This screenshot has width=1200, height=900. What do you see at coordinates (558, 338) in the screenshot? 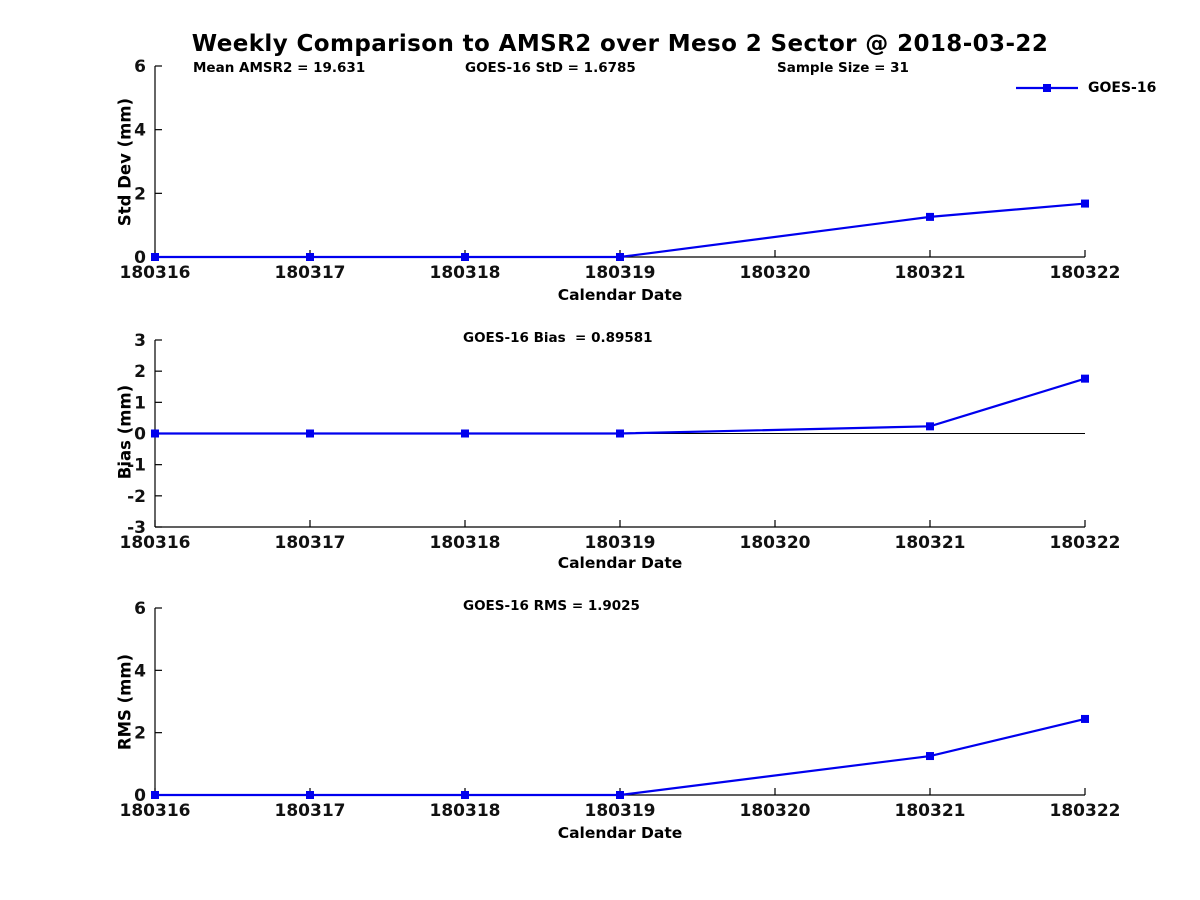
I see `annotation-goes16-bias: GOES-16 Bias = 0.89581` at bounding box center [558, 338].